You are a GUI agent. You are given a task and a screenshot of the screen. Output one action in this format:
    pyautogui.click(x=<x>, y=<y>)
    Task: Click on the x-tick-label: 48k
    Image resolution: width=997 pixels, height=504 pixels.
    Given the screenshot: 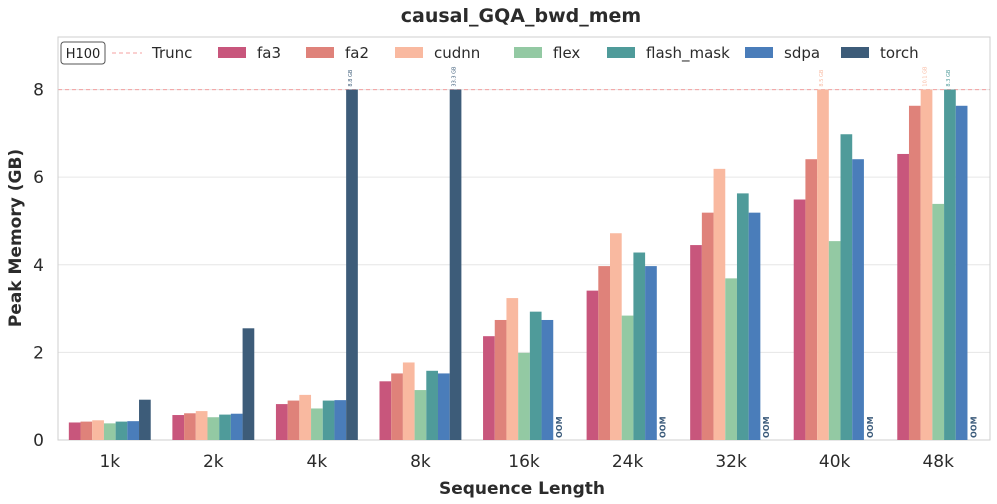 What is the action you would take?
    pyautogui.click(x=938, y=462)
    